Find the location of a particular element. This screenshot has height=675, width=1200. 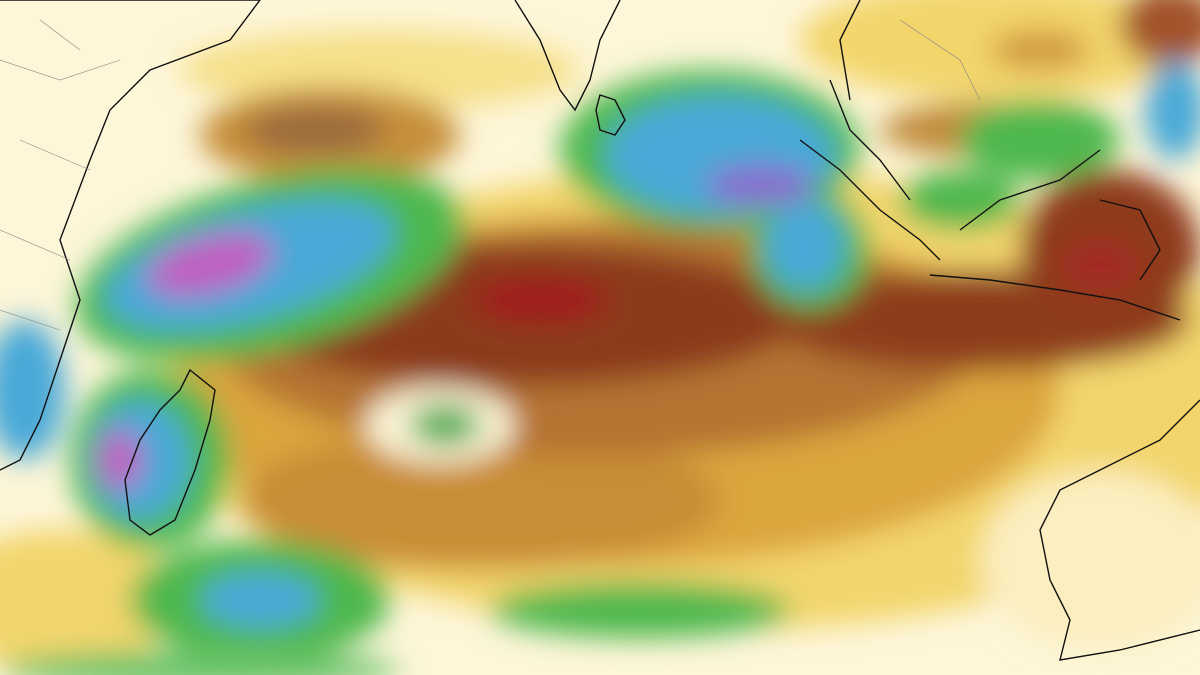

purple-region is located at coordinates (760, 185).